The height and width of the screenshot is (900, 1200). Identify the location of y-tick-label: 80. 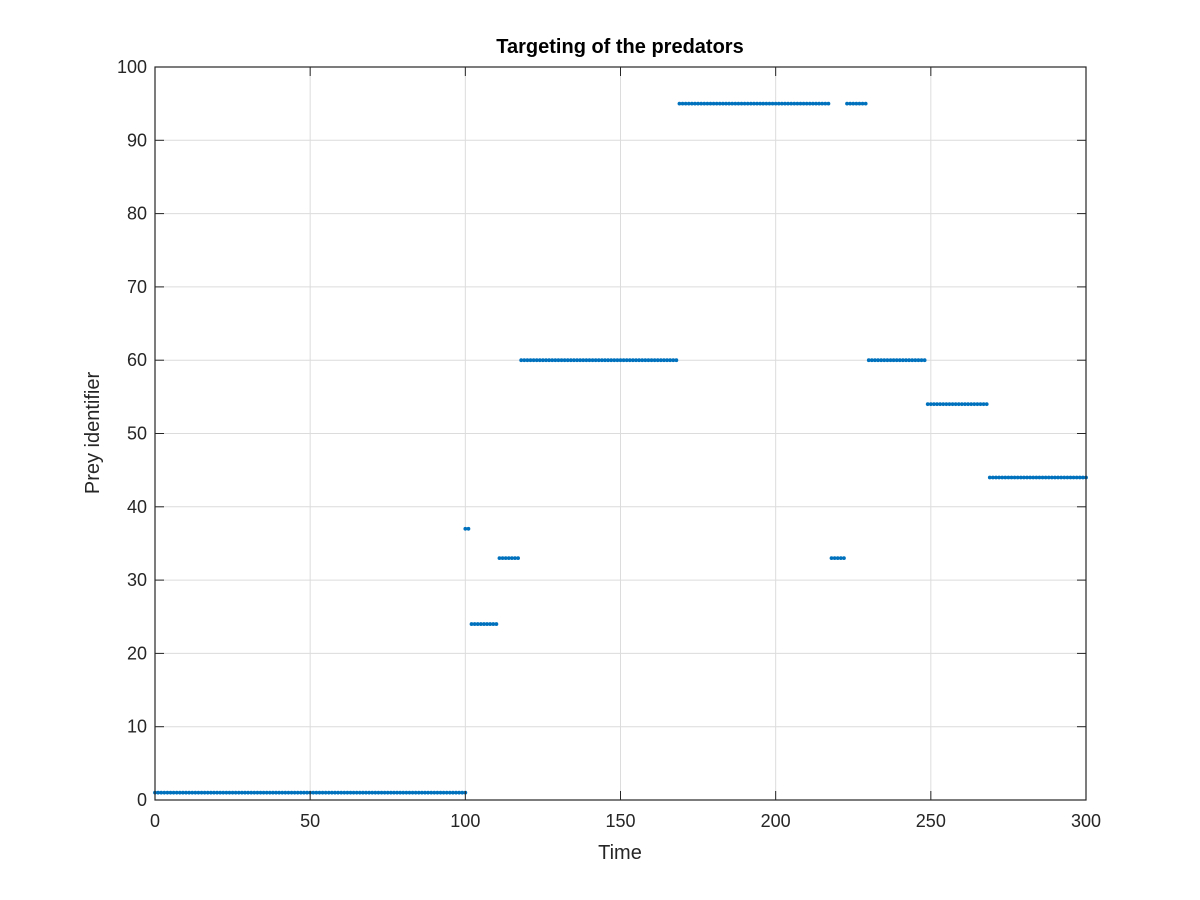
(137, 214).